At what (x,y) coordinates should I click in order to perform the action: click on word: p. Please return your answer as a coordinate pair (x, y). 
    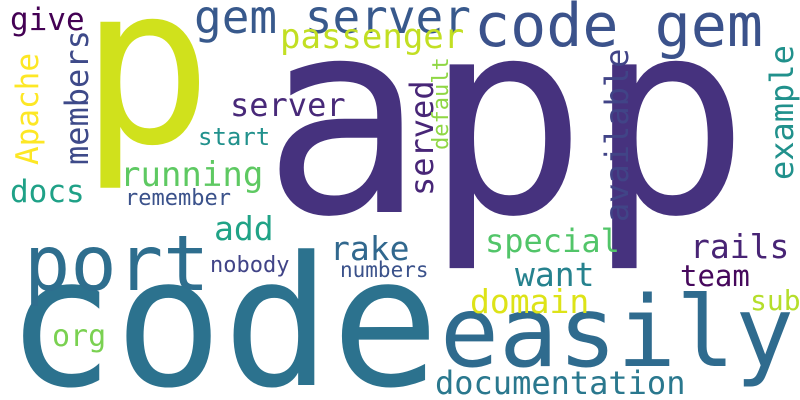
    Looking at the image, I should click on (146, 97).